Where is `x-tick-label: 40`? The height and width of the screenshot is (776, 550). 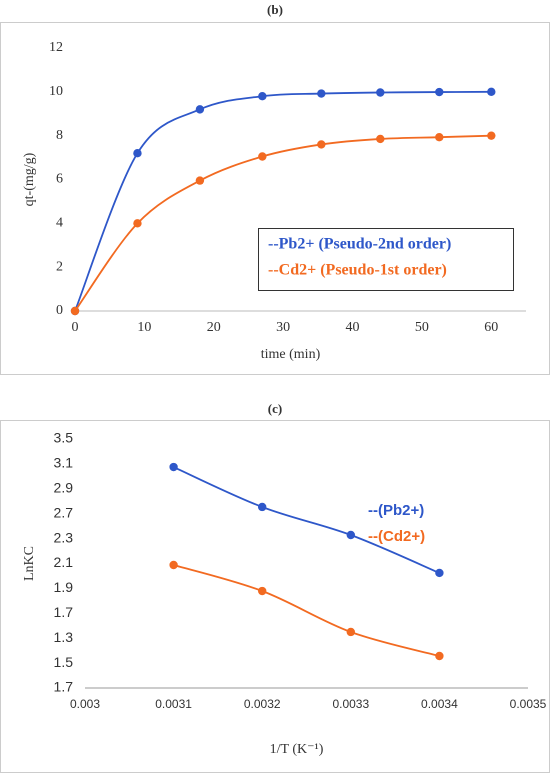 x-tick-label: 40 is located at coordinates (353, 327).